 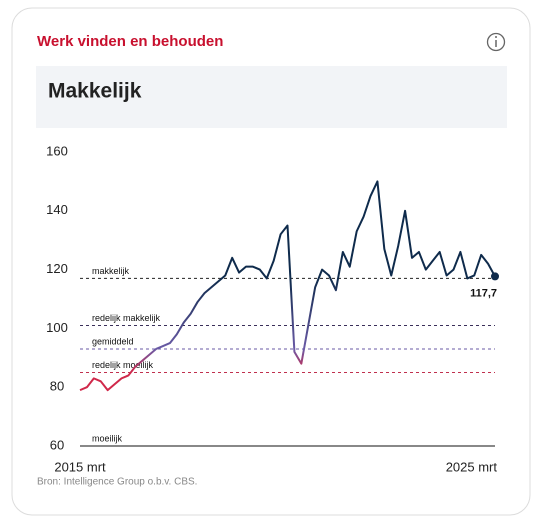 I want to click on value-label: 117,7, so click(x=483, y=293).